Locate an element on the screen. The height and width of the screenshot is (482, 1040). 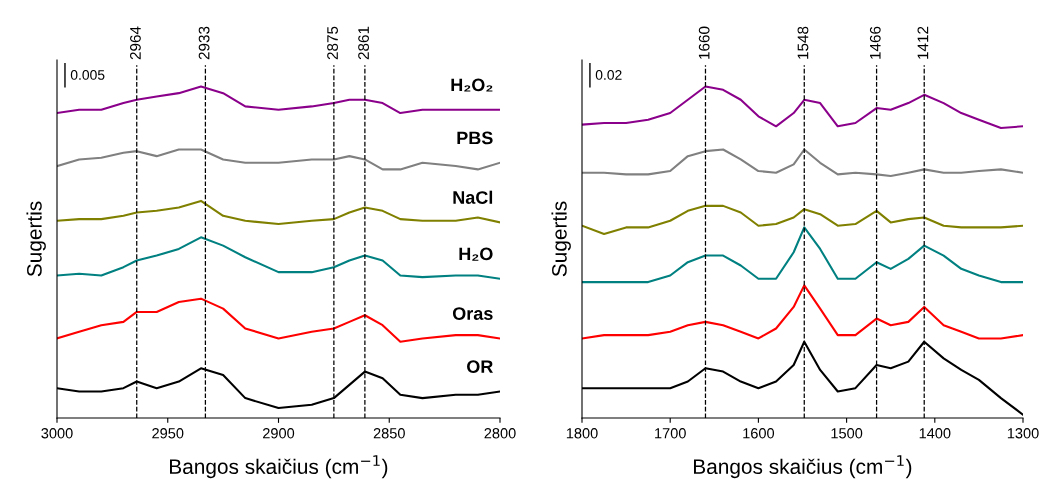
x-tick-label: 1400 is located at coordinates (935, 433).